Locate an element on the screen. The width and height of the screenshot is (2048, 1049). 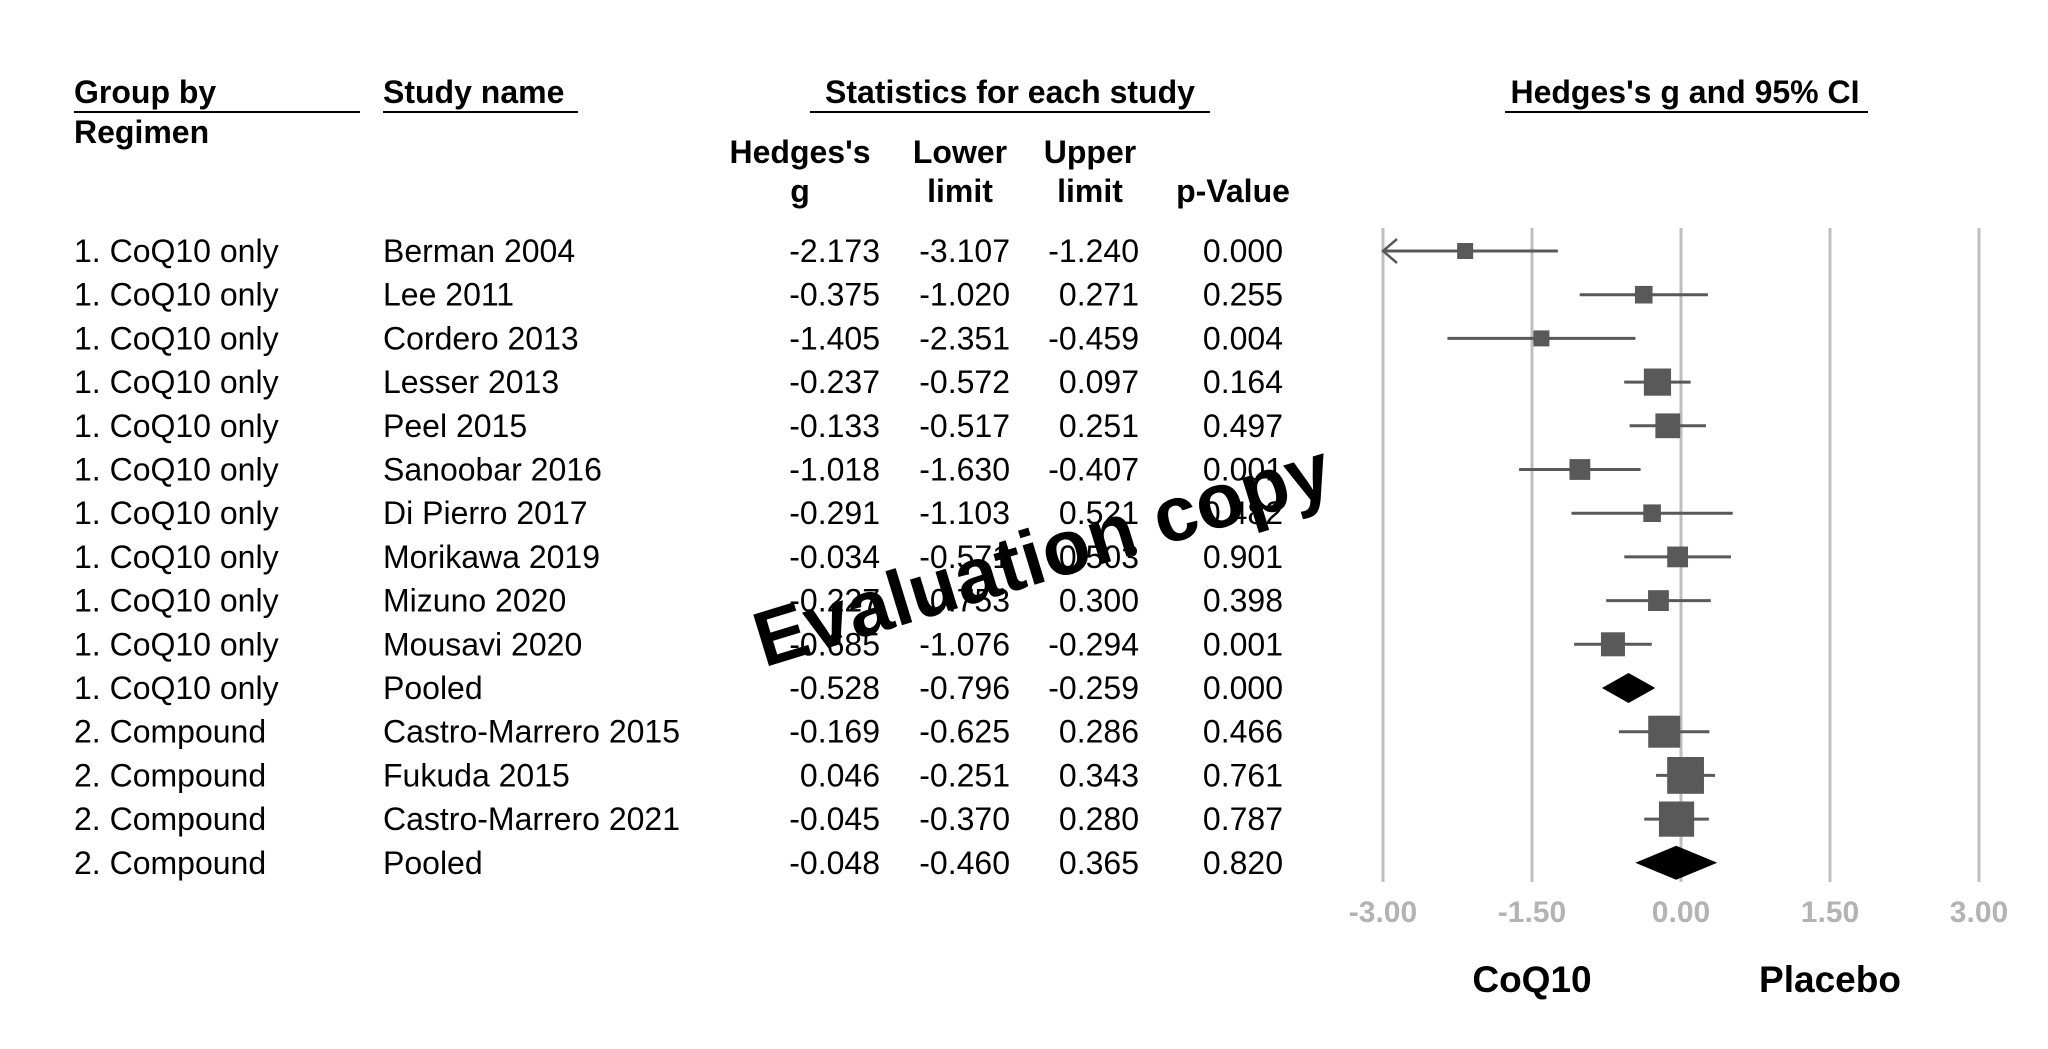
row-study: Castro-Marrero 2021 is located at coordinates (531, 819).